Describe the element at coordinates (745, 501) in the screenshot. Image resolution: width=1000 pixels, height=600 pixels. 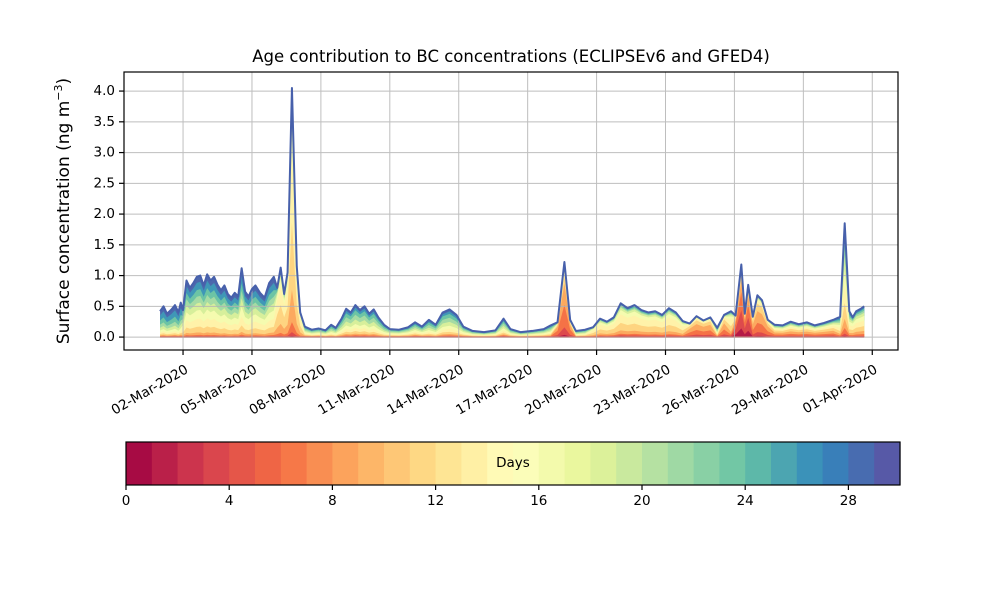
I see `svg-text: 24` at that location.